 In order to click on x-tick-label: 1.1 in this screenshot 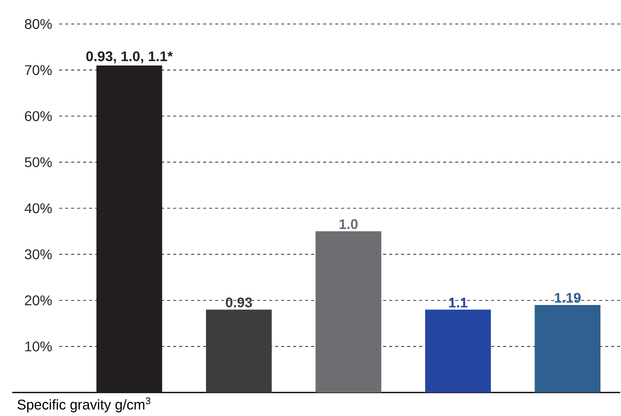, I will do `click(458, 303)`.